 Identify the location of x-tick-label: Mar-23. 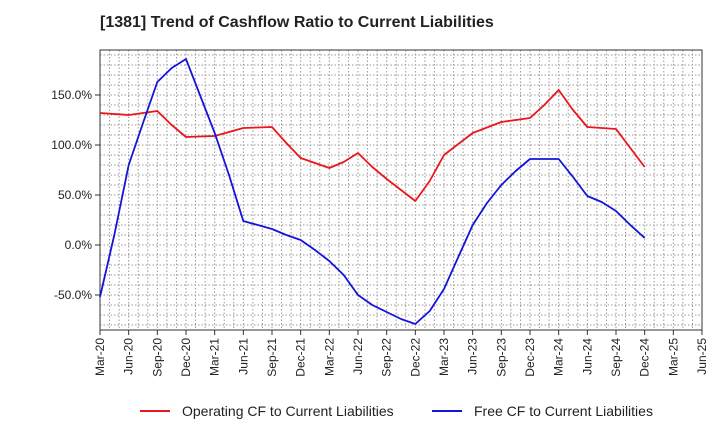
(444, 357).